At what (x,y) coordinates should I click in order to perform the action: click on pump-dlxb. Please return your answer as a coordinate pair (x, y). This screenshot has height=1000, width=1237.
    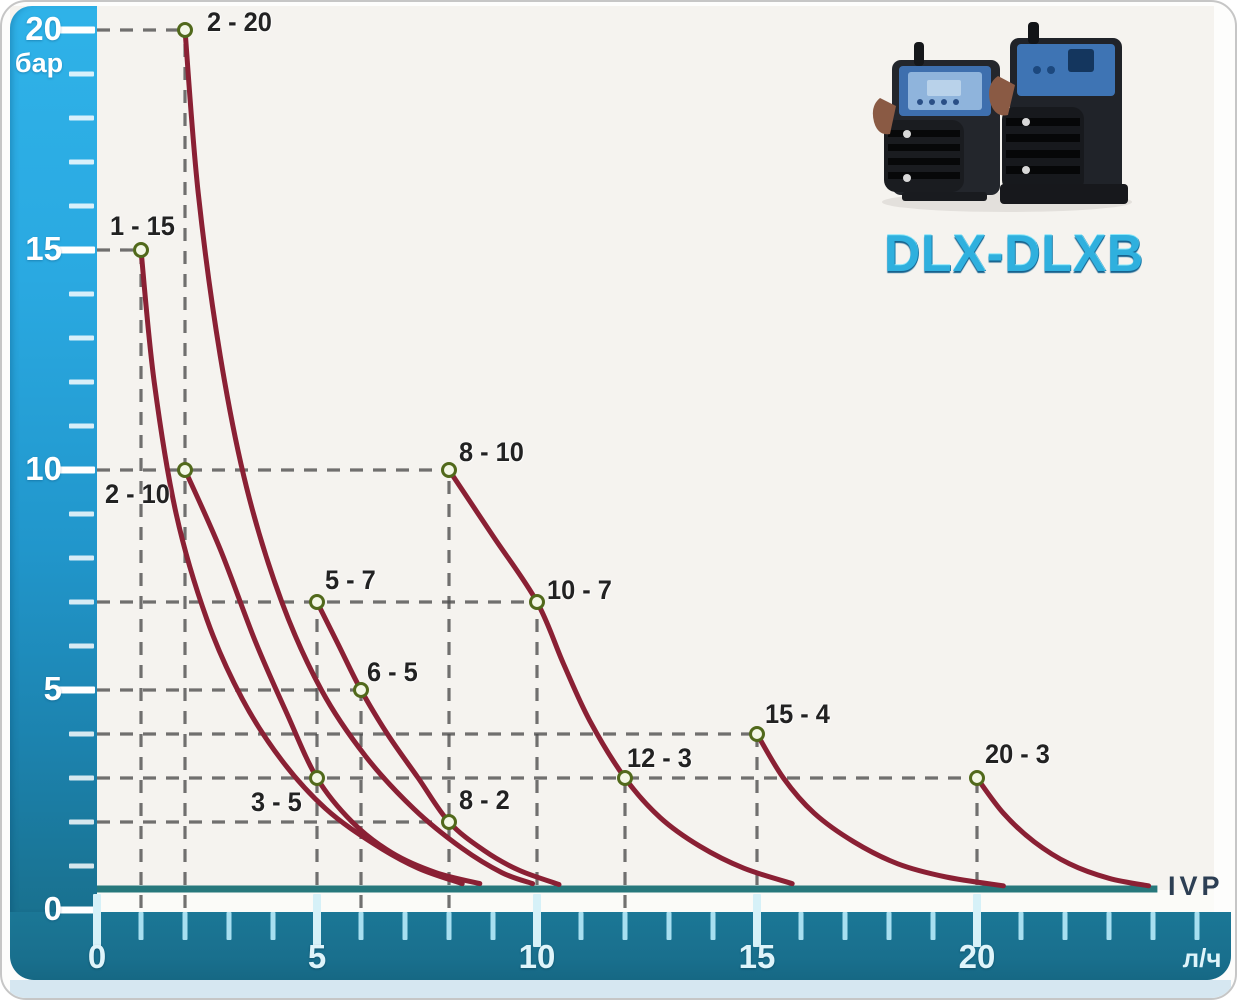
    Looking at the image, I should click on (1058, 113).